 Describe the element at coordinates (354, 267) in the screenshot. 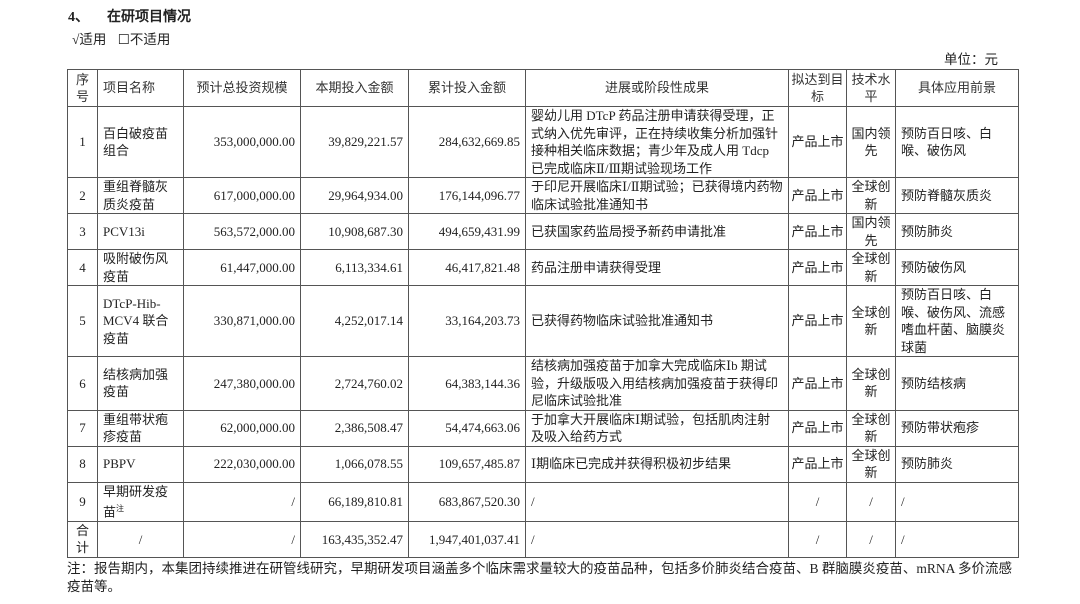

I see `cell-current: 6,113,334.61` at that location.